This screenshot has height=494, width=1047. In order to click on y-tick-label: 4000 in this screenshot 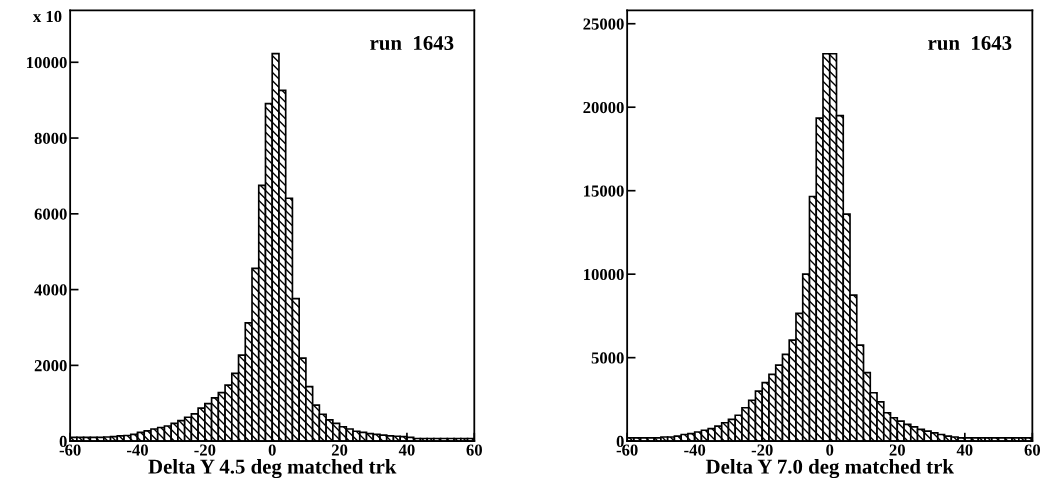, I will do `click(50, 290)`.